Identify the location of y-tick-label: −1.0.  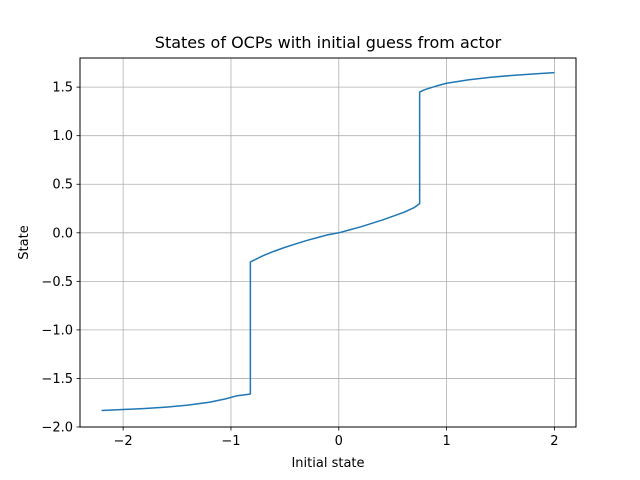
(57, 330).